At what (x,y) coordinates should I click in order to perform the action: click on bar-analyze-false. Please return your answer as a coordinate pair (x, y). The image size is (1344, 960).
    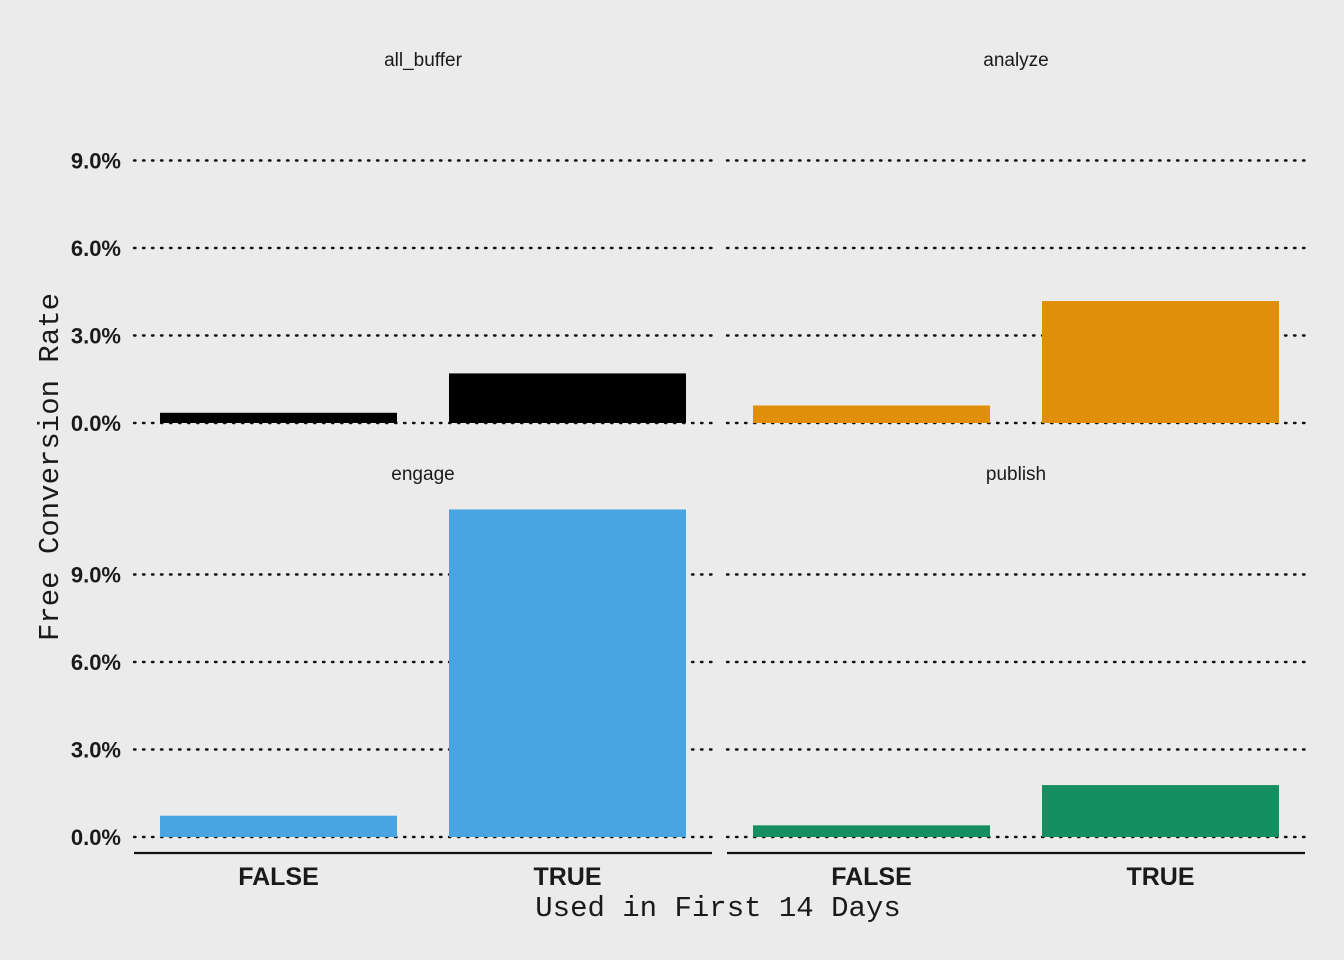
    Looking at the image, I should click on (871, 414).